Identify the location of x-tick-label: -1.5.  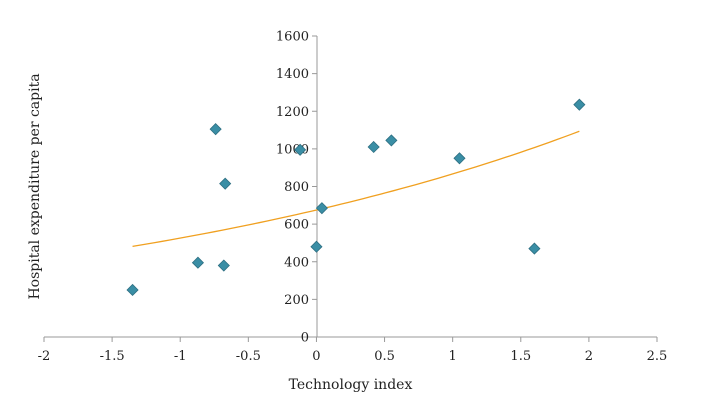
(112, 356).